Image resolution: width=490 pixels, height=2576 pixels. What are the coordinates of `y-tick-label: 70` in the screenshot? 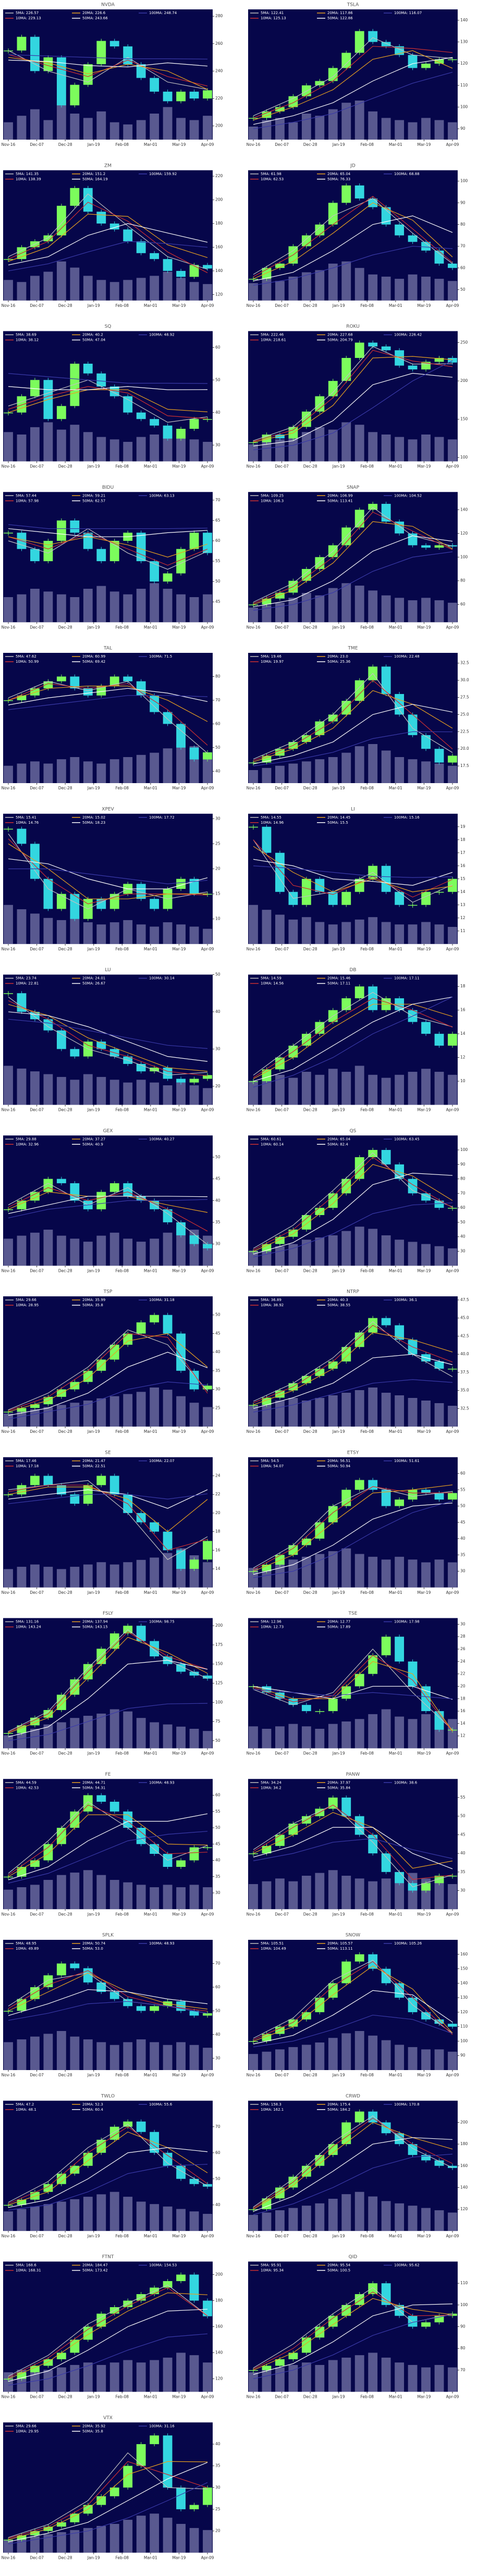 It's located at (217, 1963).